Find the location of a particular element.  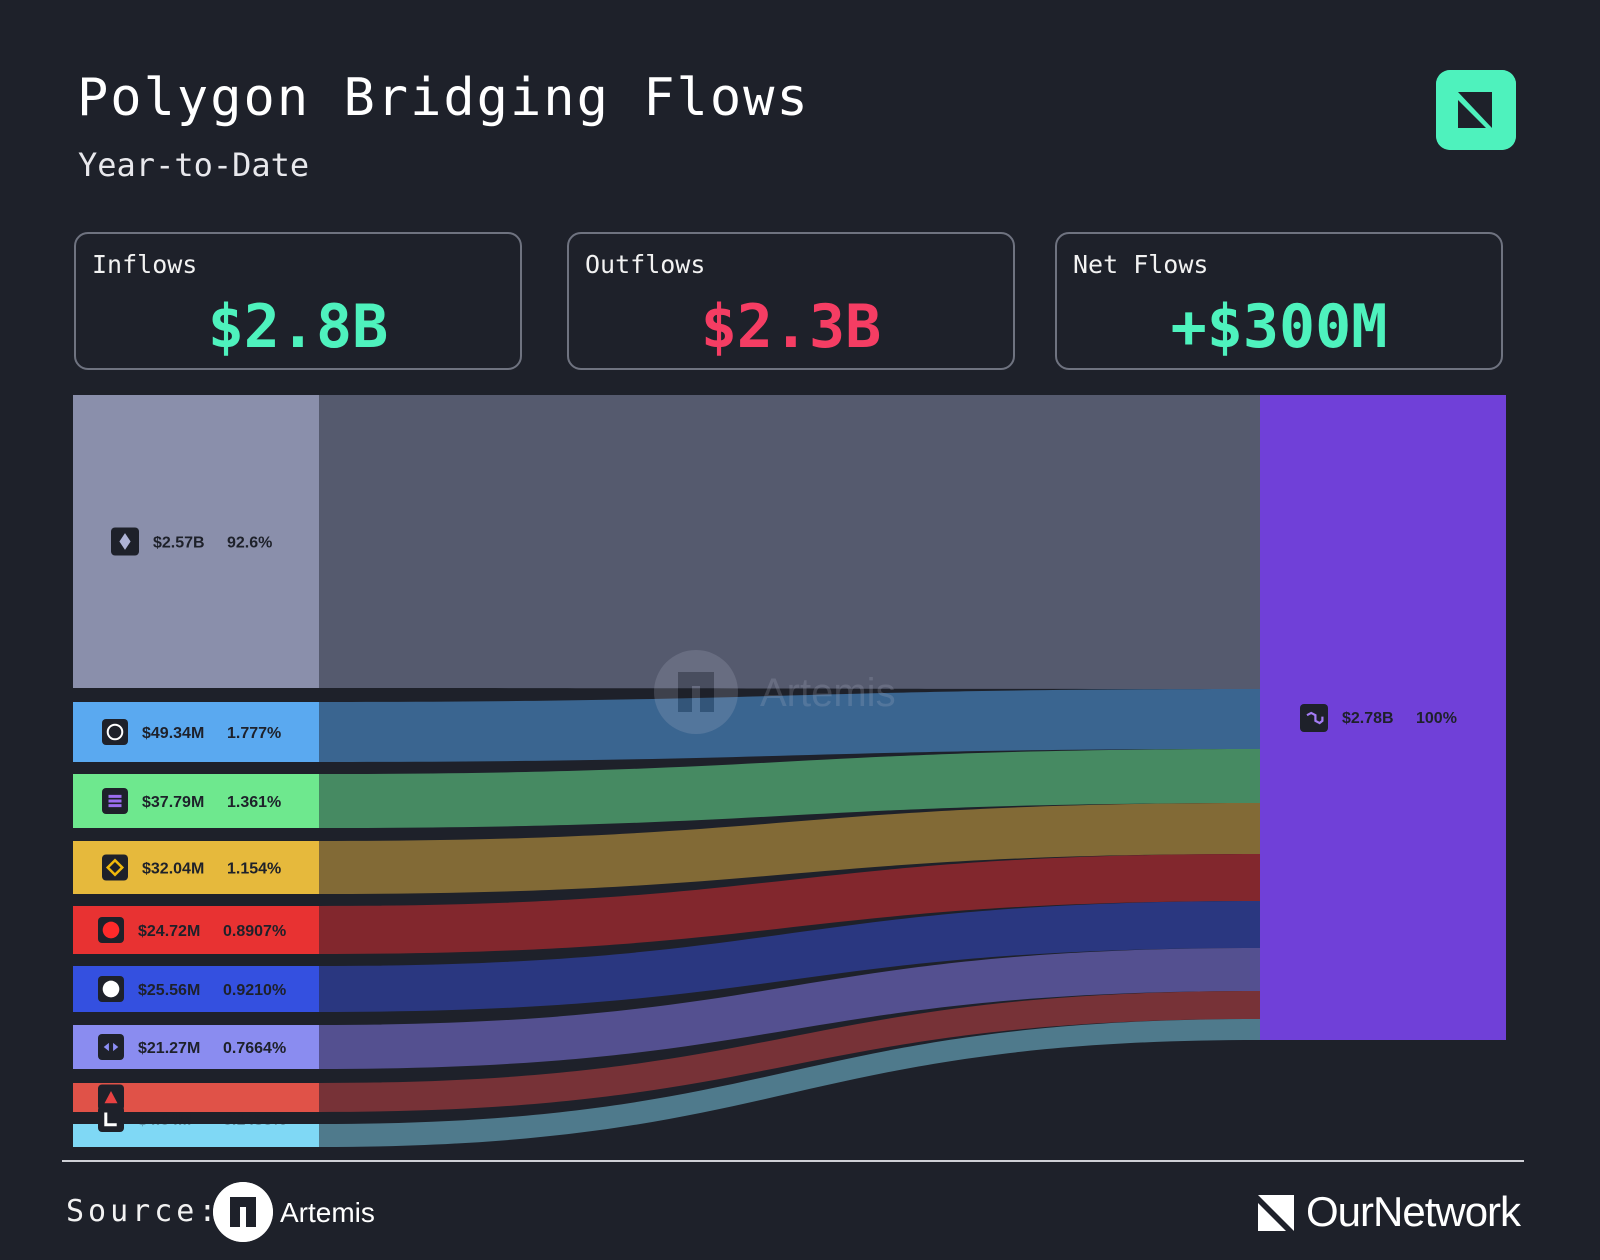

sankey-share-label-ethereum: 92.6% is located at coordinates (249, 543).